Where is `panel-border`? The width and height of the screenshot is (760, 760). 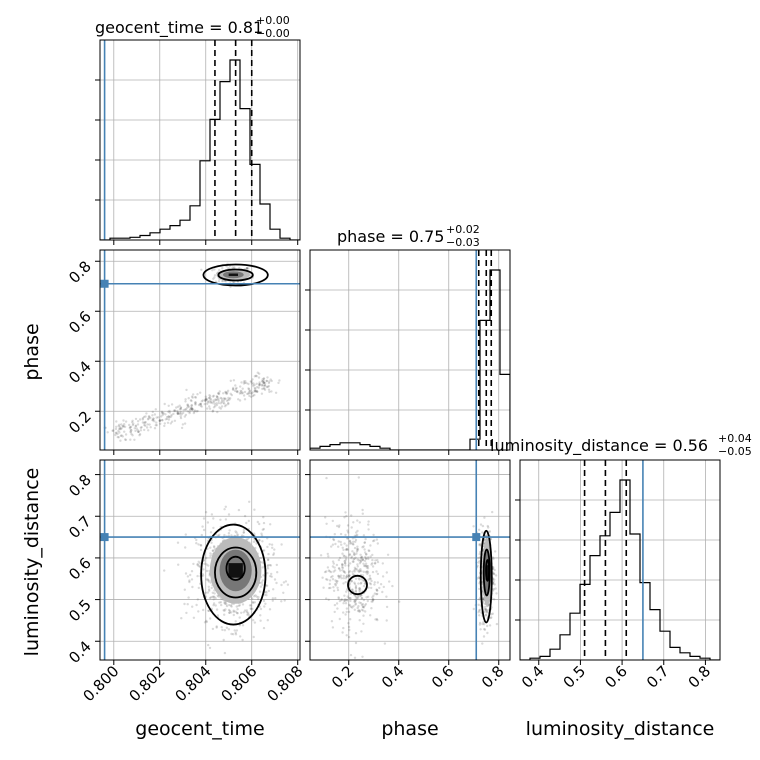 panel-border is located at coordinates (200, 140).